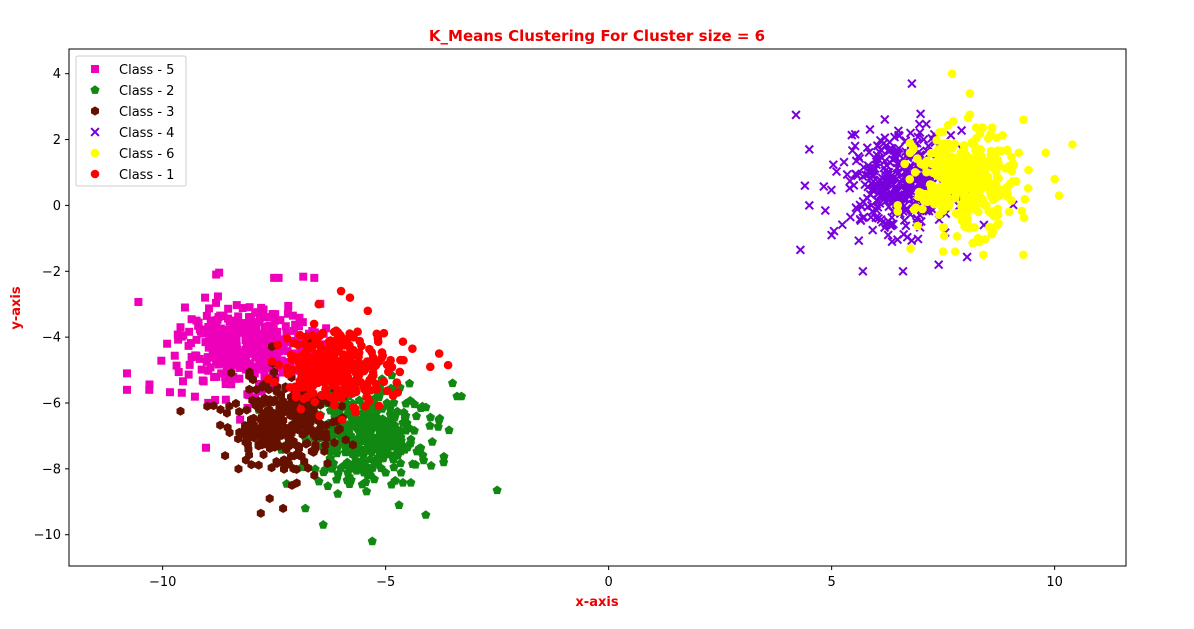 The image size is (1194, 629). What do you see at coordinates (51, 469) in the screenshot?
I see `y-tick-label: −8` at bounding box center [51, 469].